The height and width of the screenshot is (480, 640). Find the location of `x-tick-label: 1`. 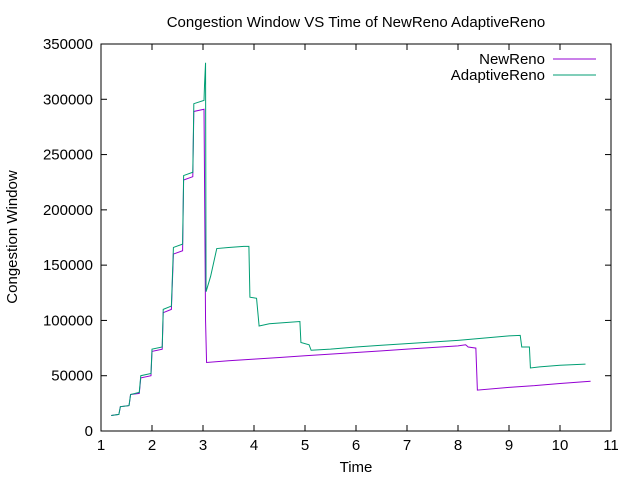

x-tick-label: 1 is located at coordinates (101, 445).